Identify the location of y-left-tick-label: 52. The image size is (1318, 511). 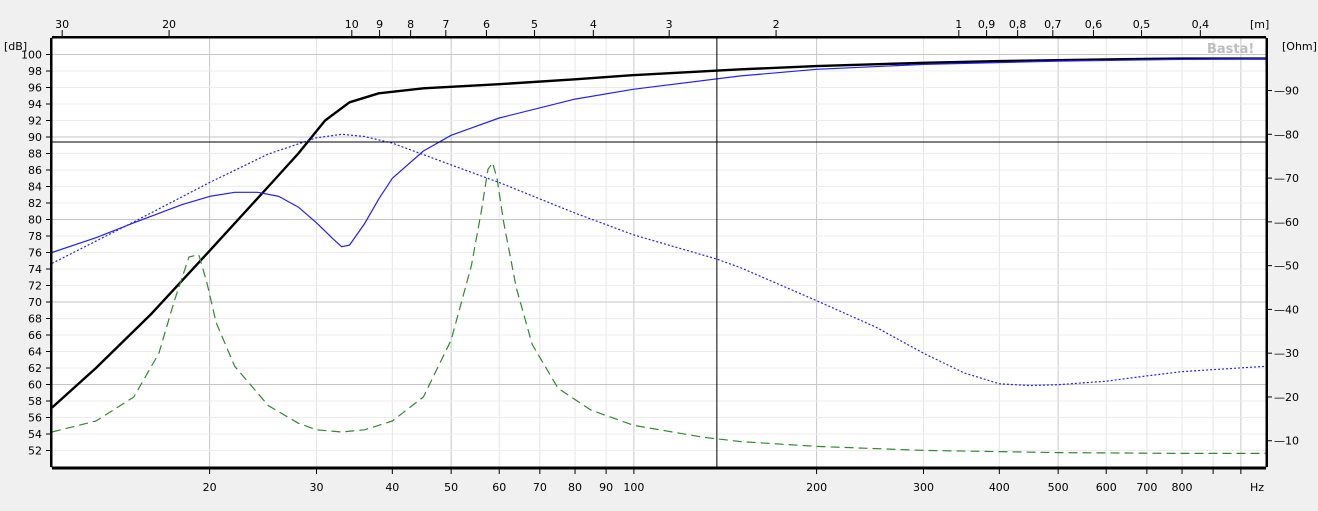
(35, 451).